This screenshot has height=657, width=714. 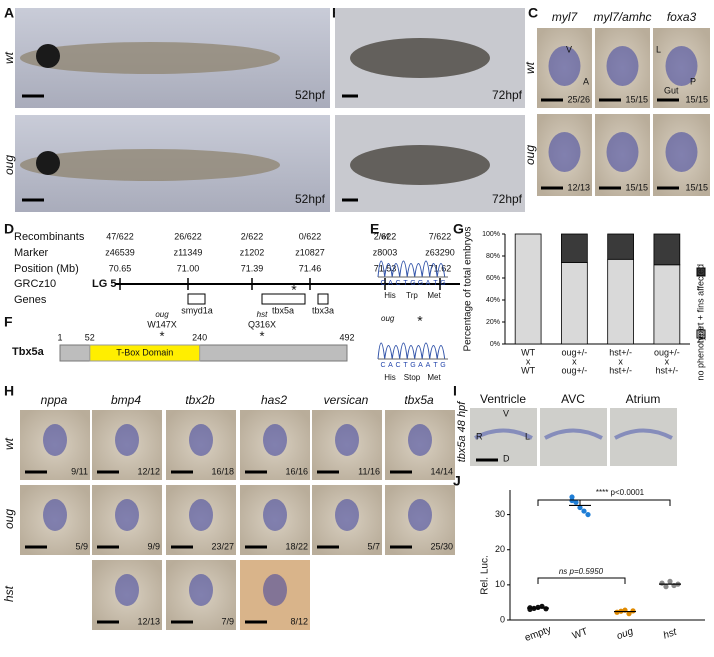 What do you see at coordinates (162, 314) in the screenshot?
I see `allele: oug` at bounding box center [162, 314].